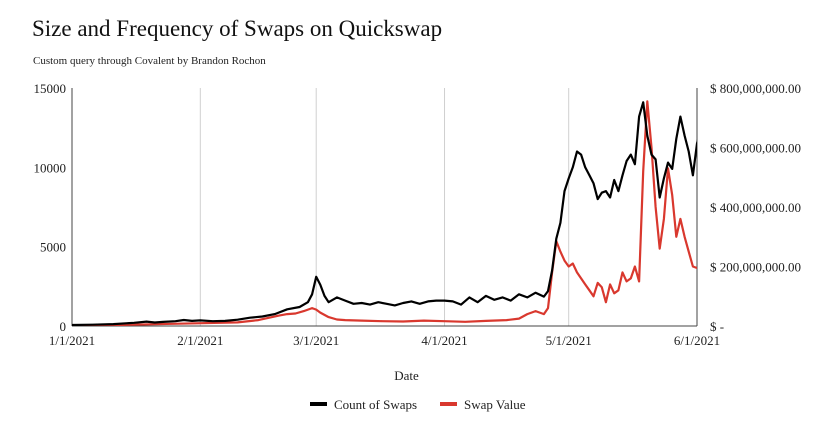 The height and width of the screenshot is (426, 832). Describe the element at coordinates (72, 340) in the screenshot. I see `x-tick-label: 1/1/2021` at that location.